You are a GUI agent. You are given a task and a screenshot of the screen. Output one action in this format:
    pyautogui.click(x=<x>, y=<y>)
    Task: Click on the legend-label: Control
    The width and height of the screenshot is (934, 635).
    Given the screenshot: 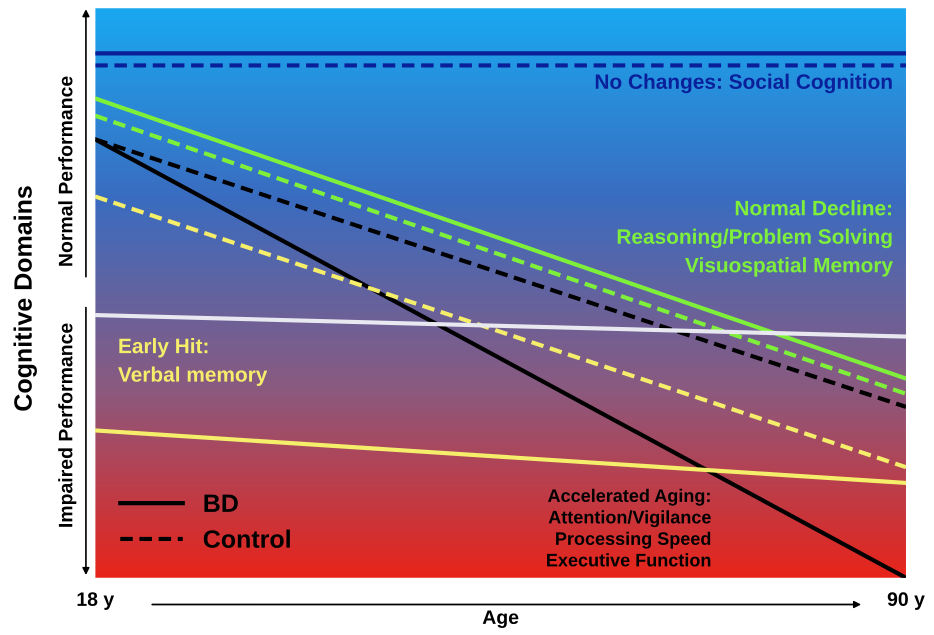 What is the action you would take?
    pyautogui.click(x=247, y=539)
    